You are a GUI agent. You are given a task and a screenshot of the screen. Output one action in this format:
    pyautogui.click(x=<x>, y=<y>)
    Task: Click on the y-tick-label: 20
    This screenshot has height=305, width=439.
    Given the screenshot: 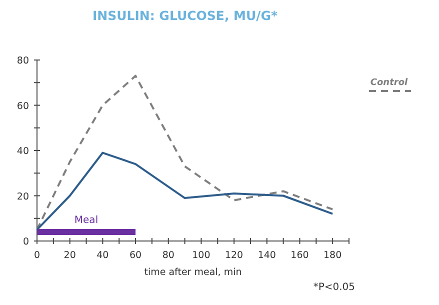 What is the action you would take?
    pyautogui.click(x=22, y=196)
    